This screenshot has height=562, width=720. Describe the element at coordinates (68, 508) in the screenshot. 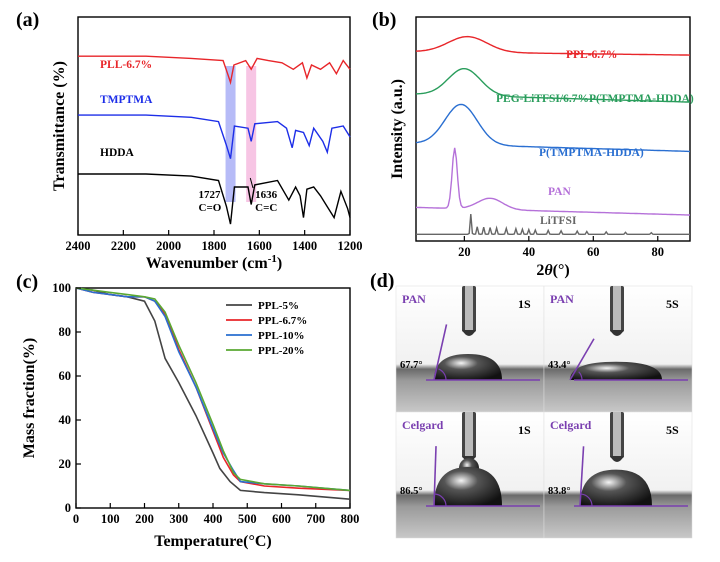

I see `tga-ytick-label: 0` at that location.